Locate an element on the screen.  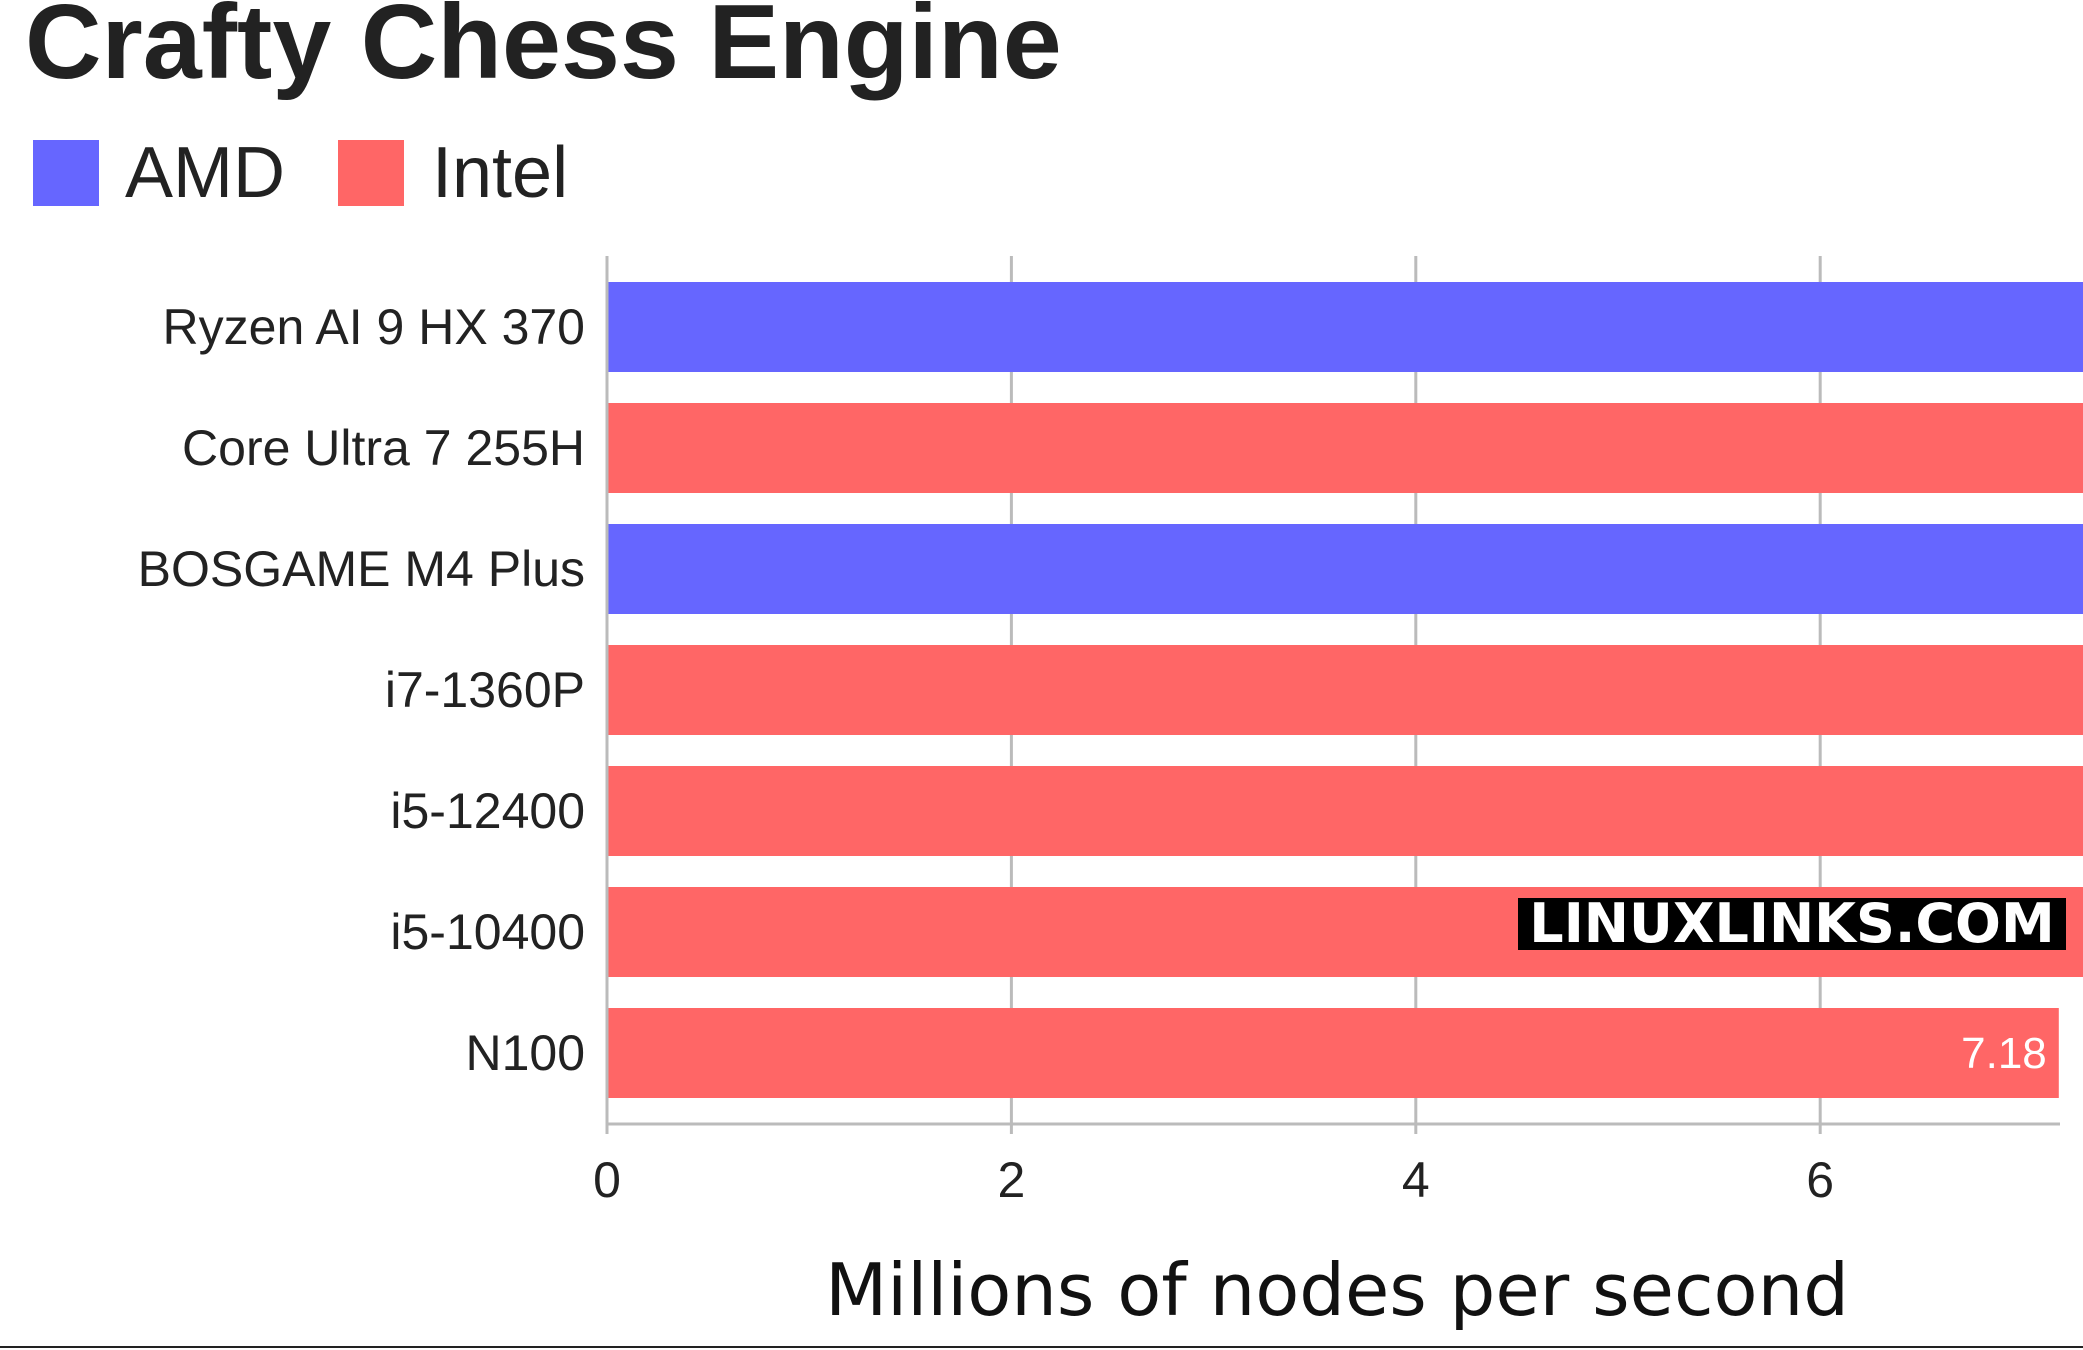
legend-swatch-intel is located at coordinates (371, 173).